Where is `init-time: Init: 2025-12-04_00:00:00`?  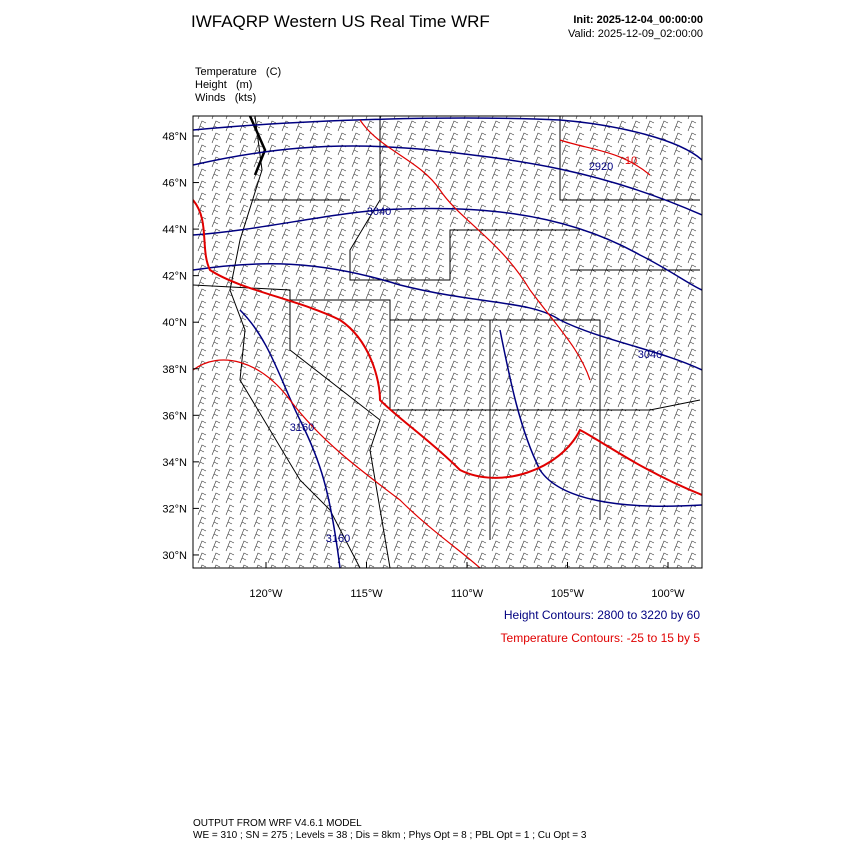 init-time: Init: 2025-12-04_00:00:00 is located at coordinates (638, 20).